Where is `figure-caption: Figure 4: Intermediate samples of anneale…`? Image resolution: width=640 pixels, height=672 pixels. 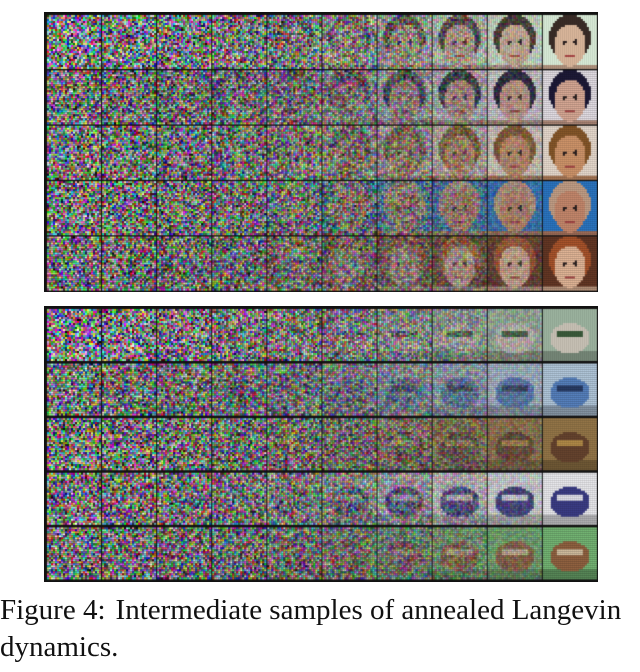 figure-caption: Figure 4: Intermediate samples of anneale… is located at coordinates (320, 629).